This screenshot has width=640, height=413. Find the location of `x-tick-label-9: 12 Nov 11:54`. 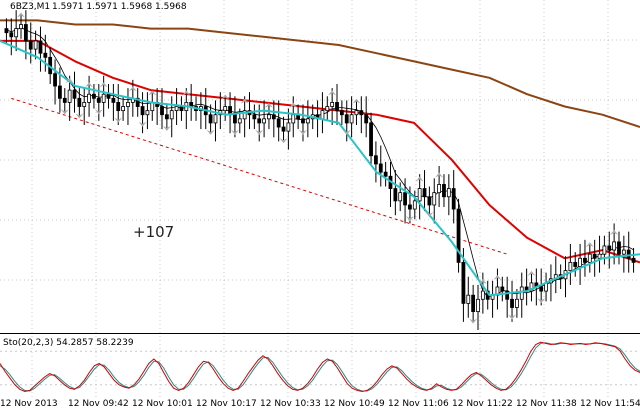

x-tick-label-9: 12 Nov 11:54 is located at coordinates (610, 404).